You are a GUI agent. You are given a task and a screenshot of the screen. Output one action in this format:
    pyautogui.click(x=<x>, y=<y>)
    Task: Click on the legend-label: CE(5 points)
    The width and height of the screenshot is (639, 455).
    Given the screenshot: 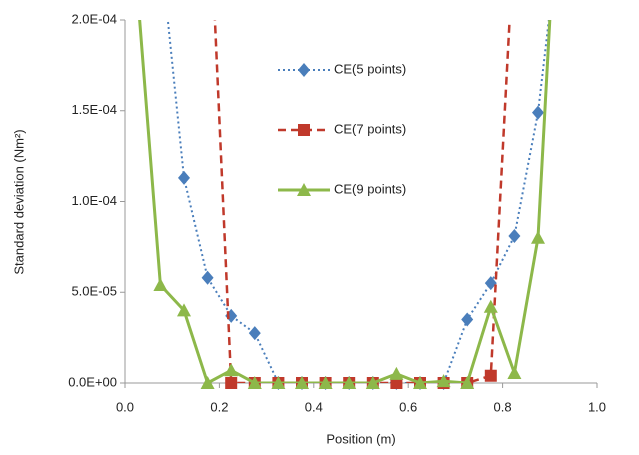 What is the action you would take?
    pyautogui.click(x=370, y=68)
    